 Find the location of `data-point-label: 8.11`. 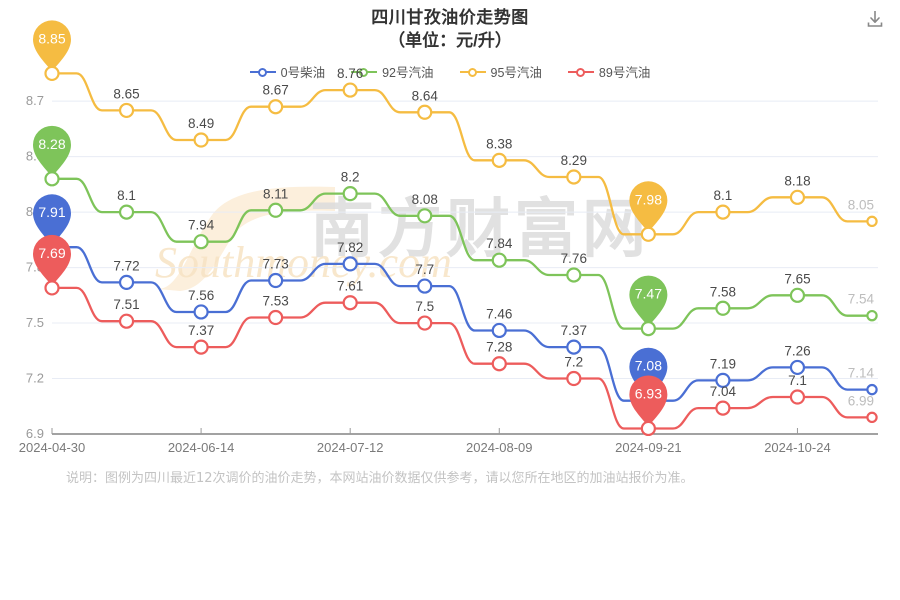

data-point-label: 8.11 is located at coordinates (275, 193).